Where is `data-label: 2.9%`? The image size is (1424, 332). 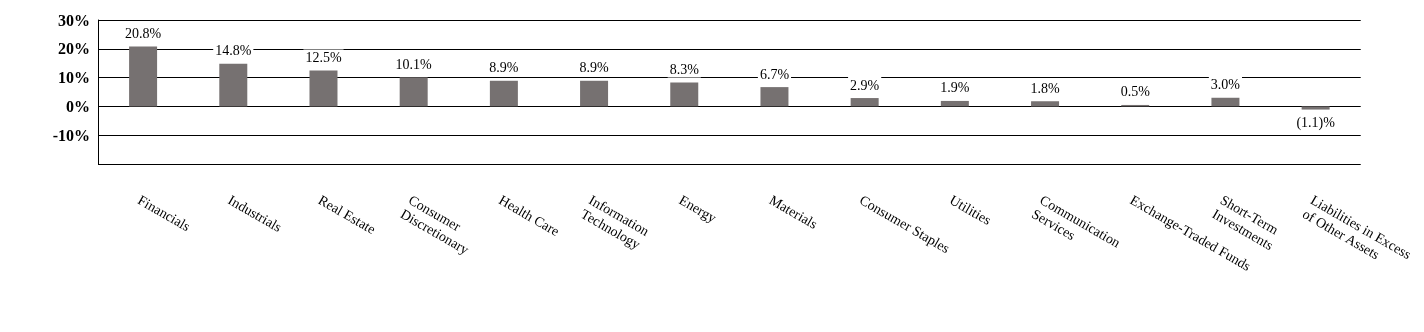 data-label: 2.9% is located at coordinates (865, 85).